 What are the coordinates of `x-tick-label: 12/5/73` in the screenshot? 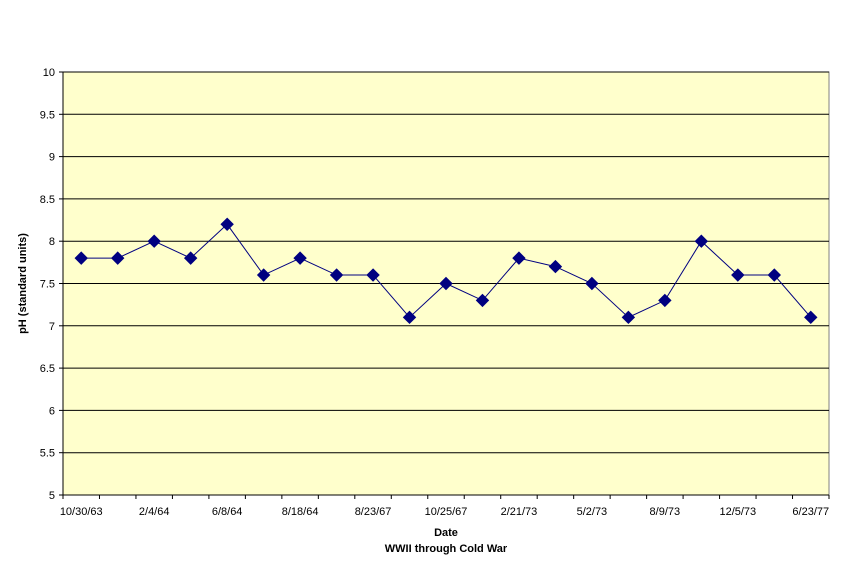 It's located at (737, 512).